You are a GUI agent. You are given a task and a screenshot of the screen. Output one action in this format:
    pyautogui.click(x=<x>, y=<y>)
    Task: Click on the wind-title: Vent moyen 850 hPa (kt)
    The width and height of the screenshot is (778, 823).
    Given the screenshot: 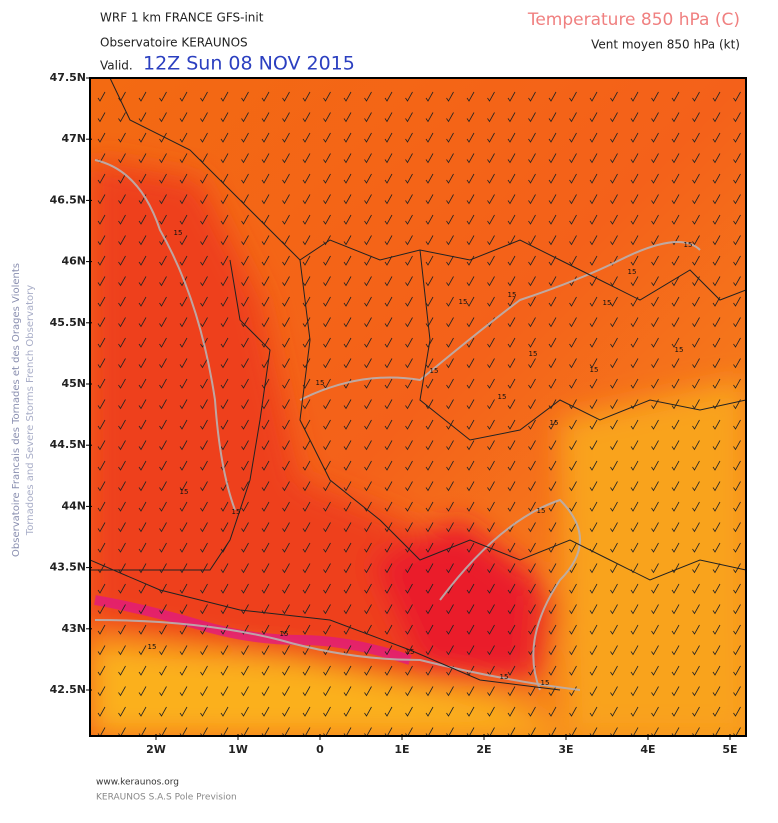 What is the action you would take?
    pyautogui.click(x=665, y=45)
    